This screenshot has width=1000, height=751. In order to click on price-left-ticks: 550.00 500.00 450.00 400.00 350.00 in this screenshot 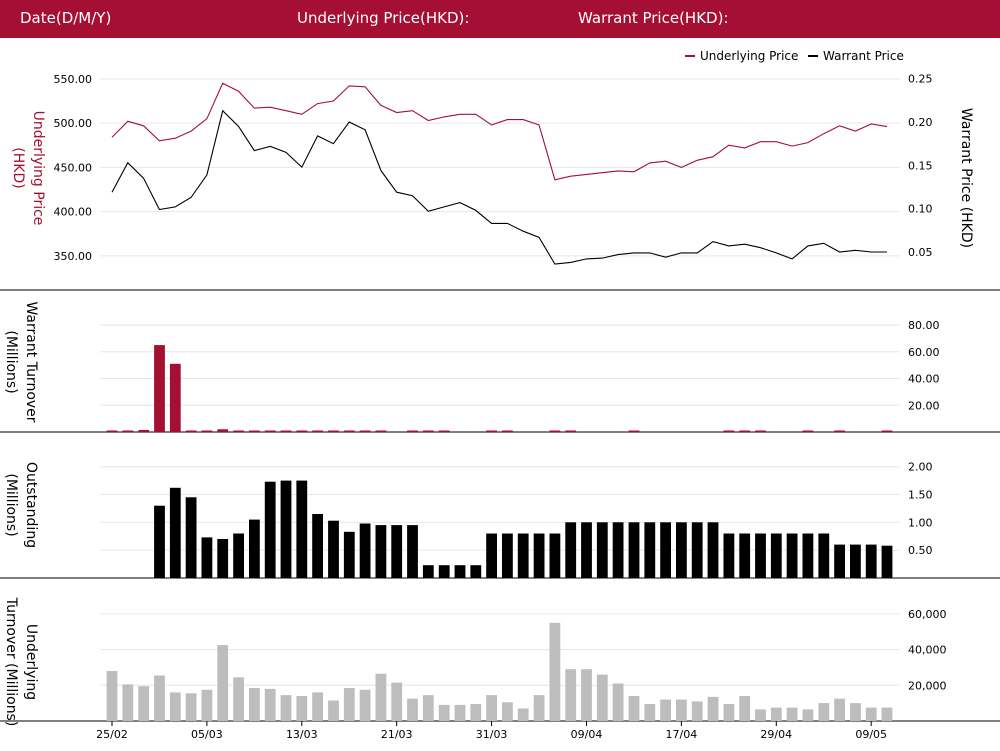, I will do `click(73, 168)`.